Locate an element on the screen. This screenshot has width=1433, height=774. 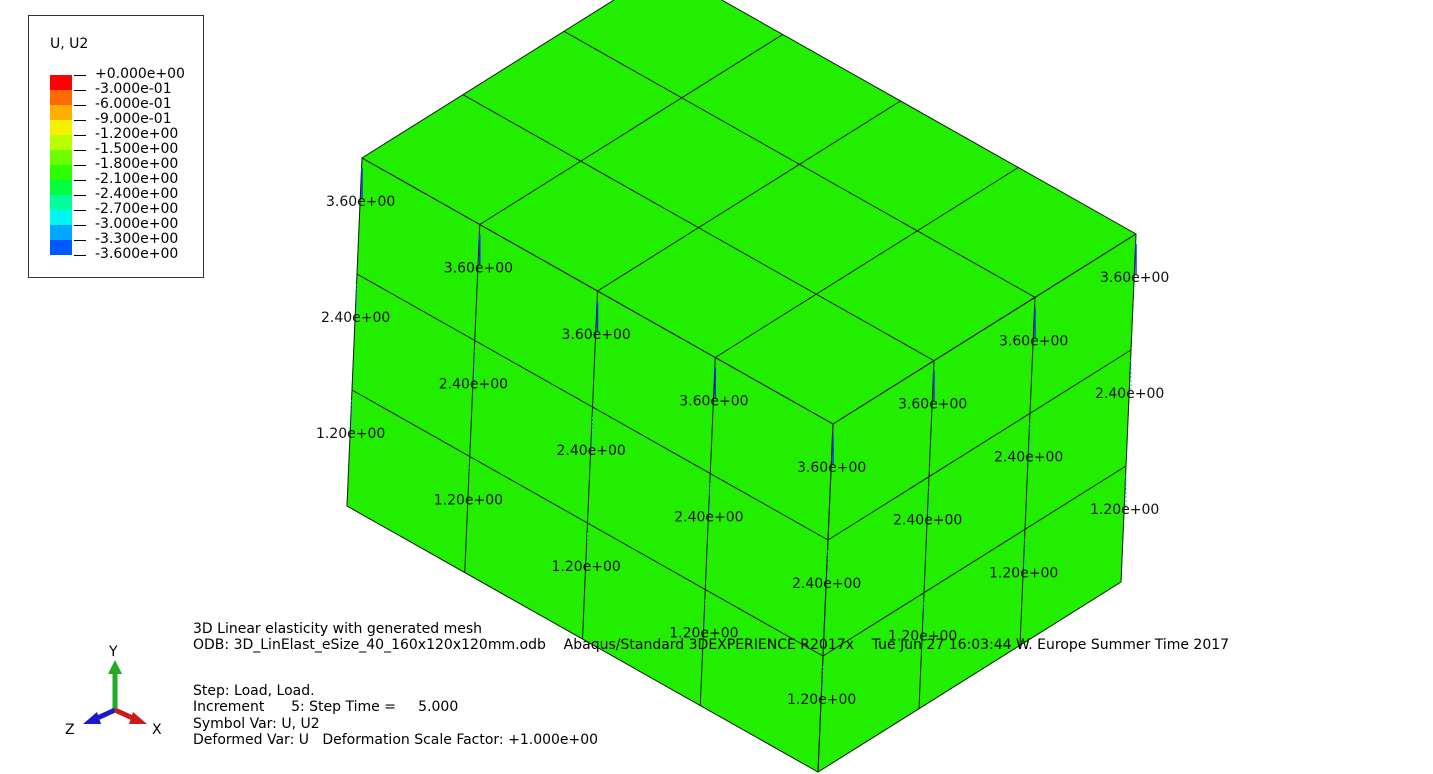
step-info: Step: Load, Load. is located at coordinates (254, 691).